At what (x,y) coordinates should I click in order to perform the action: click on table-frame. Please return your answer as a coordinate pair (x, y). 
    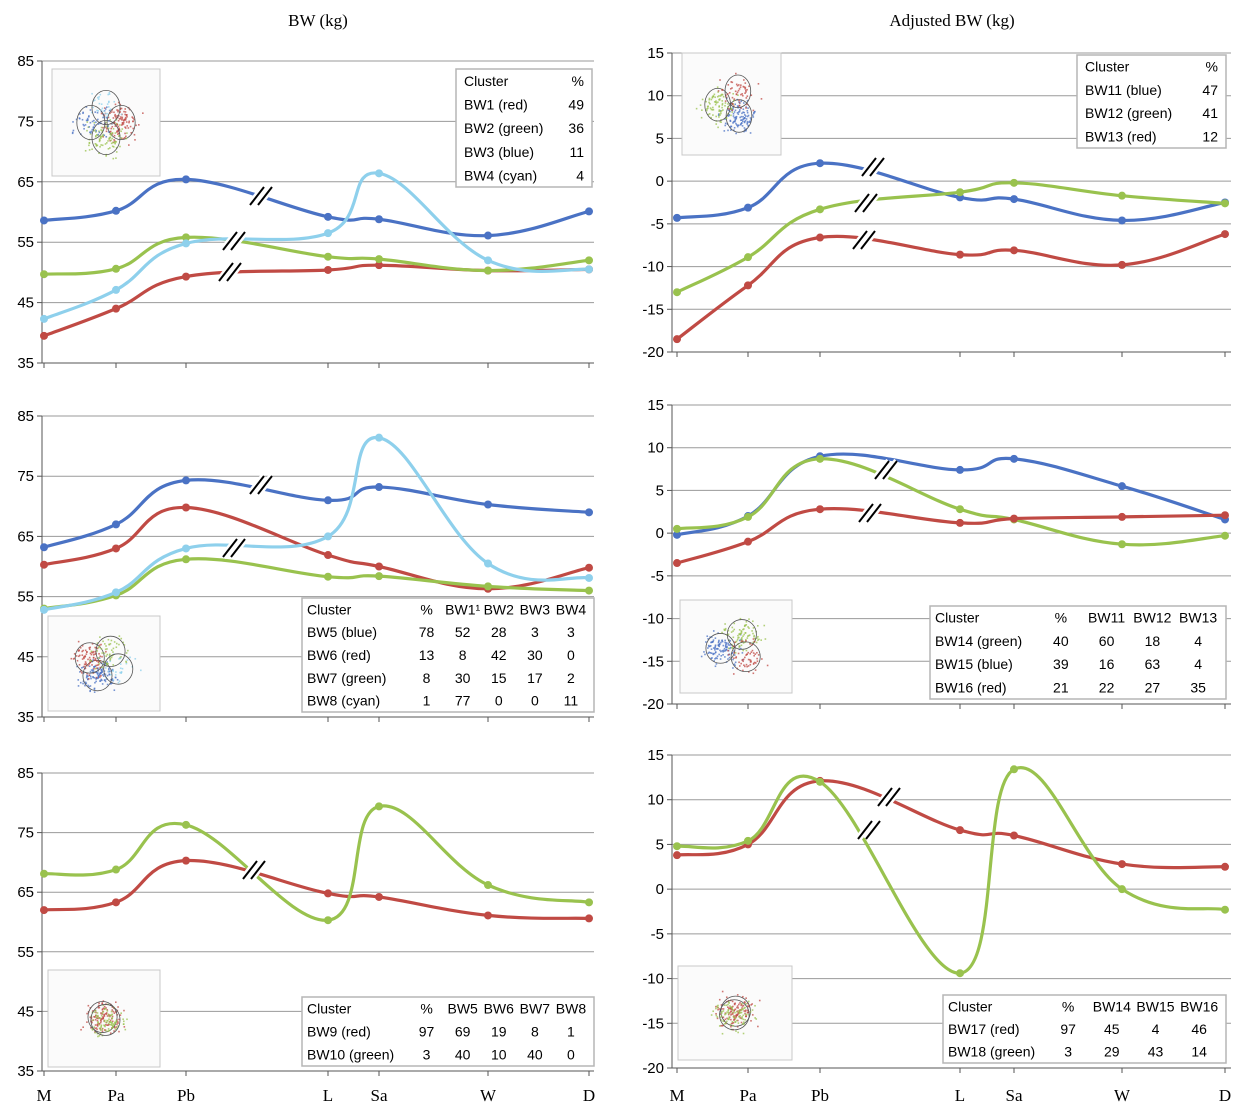
    Looking at the image, I should click on (524, 128).